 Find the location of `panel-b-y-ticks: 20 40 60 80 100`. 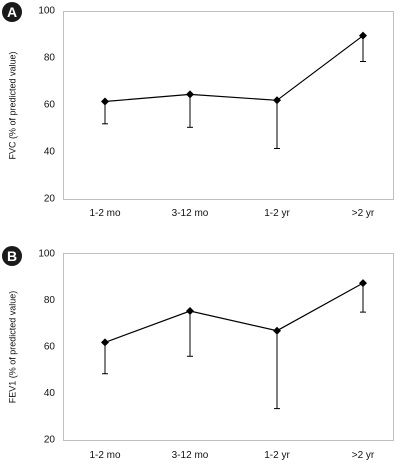

panel-b-y-ticks: 20 40 60 80 100 is located at coordinates (46, 347).